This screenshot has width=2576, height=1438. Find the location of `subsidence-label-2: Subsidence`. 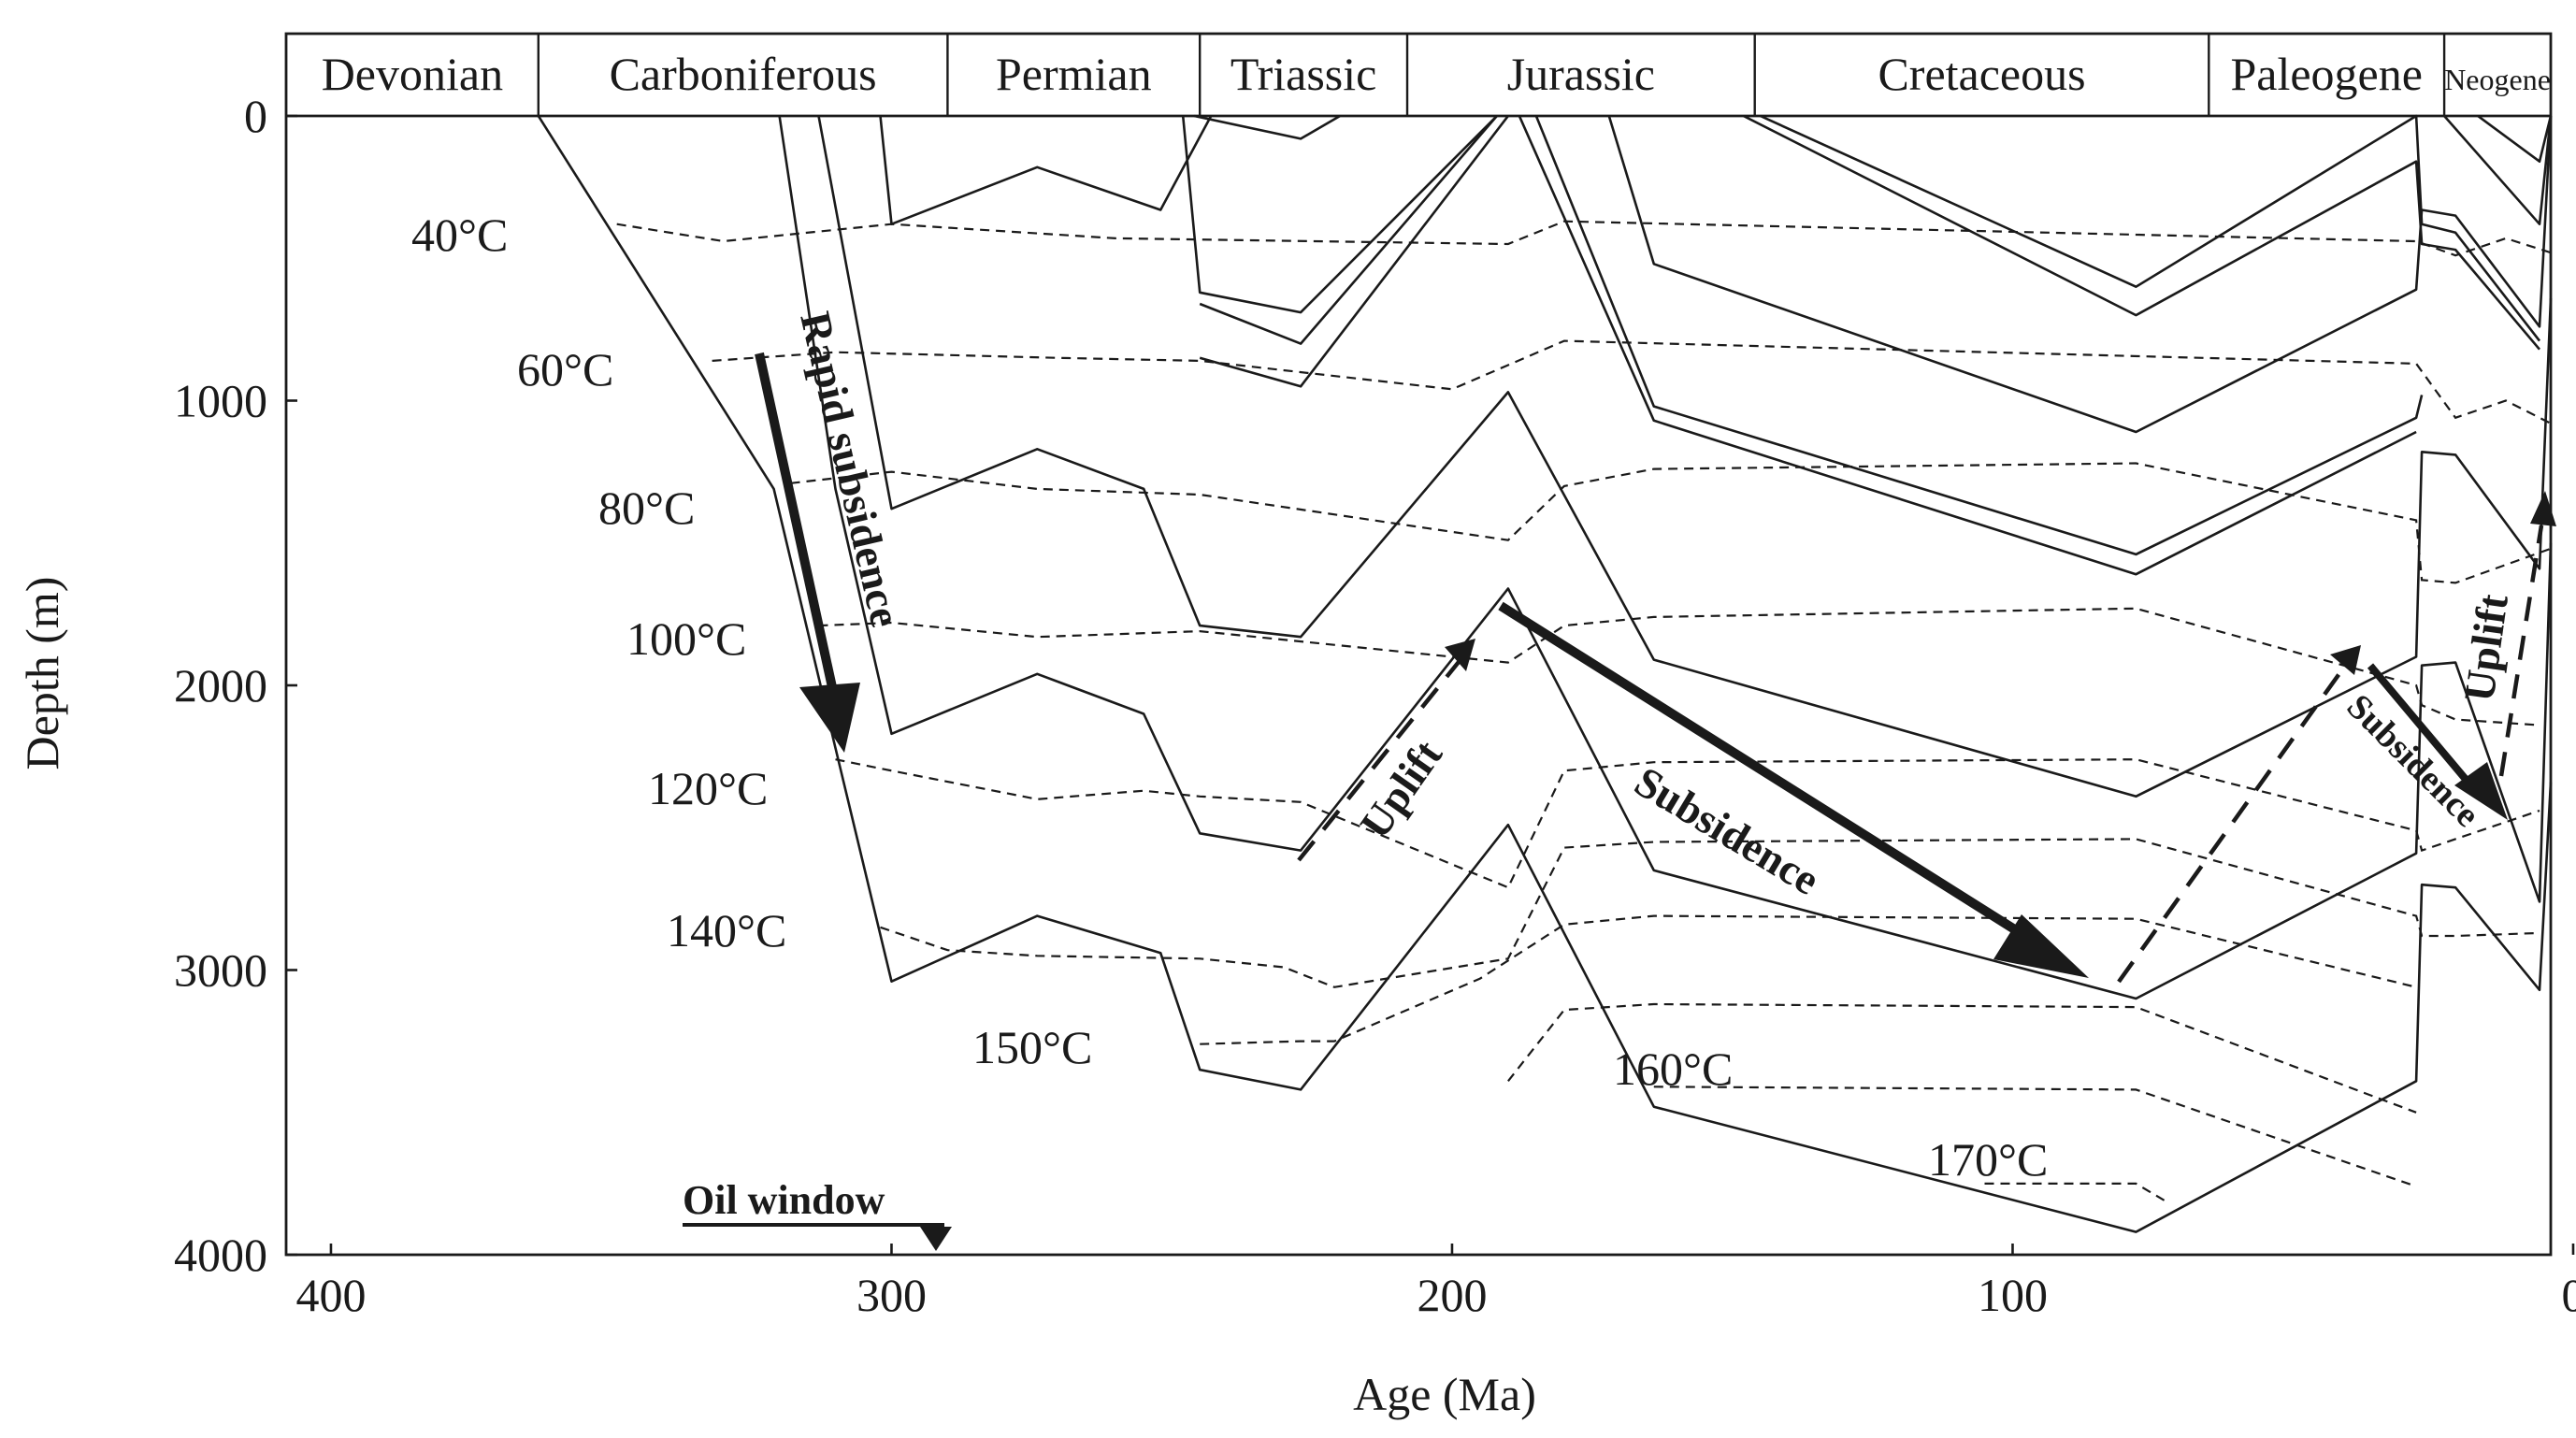

subsidence-label-2: Subsidence is located at coordinates (2413, 761).